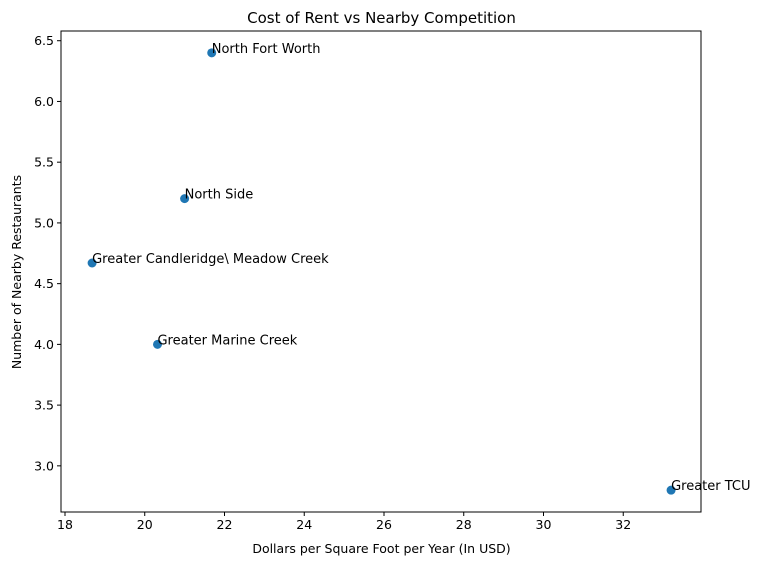 The height and width of the screenshot is (565, 767). What do you see at coordinates (344, 522) in the screenshot?
I see `x-axis-ticks: 18 20 22 24 26 28 30 32` at bounding box center [344, 522].